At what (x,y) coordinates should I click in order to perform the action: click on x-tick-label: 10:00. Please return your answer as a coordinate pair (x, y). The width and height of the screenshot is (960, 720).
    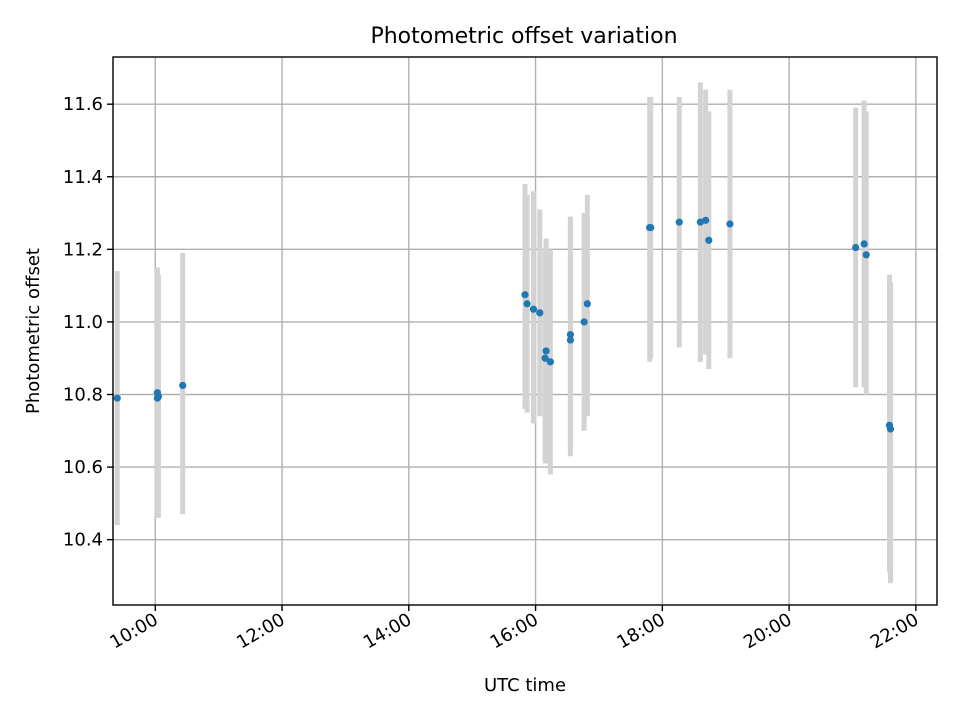
    Looking at the image, I should click on (133, 631).